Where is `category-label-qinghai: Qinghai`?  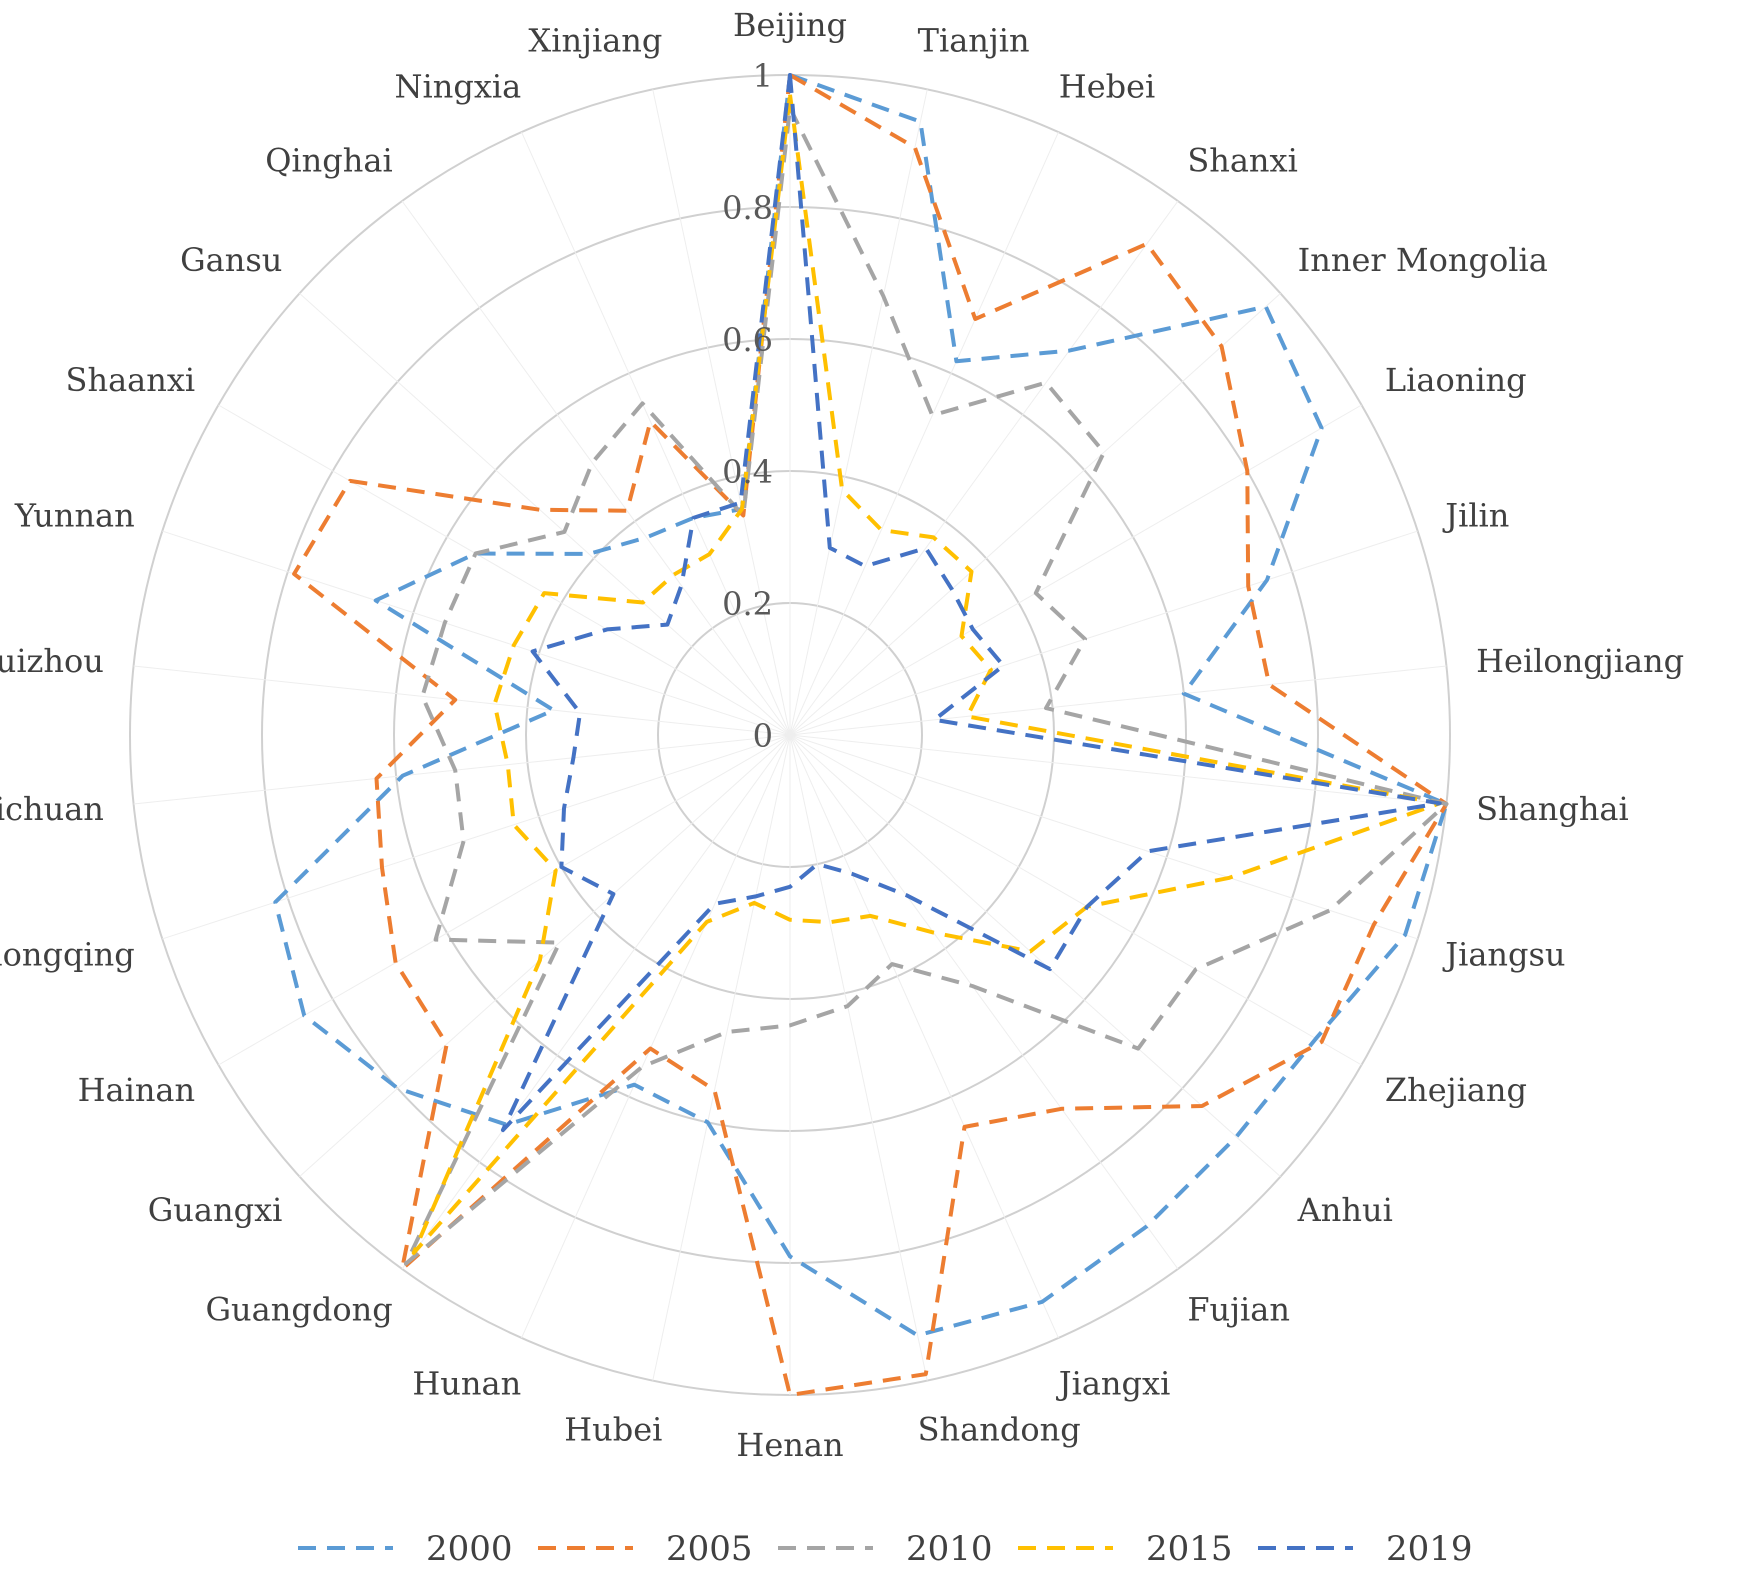 category-label-qinghai: Qinghai is located at coordinates (328, 161).